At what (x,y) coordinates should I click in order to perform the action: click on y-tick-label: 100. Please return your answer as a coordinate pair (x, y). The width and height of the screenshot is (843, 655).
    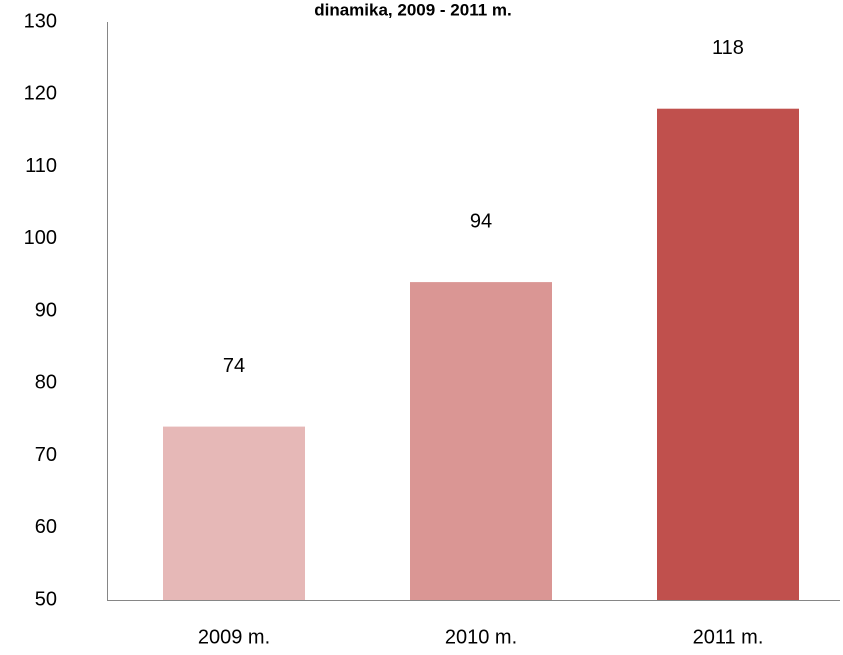
    Looking at the image, I should click on (40, 238).